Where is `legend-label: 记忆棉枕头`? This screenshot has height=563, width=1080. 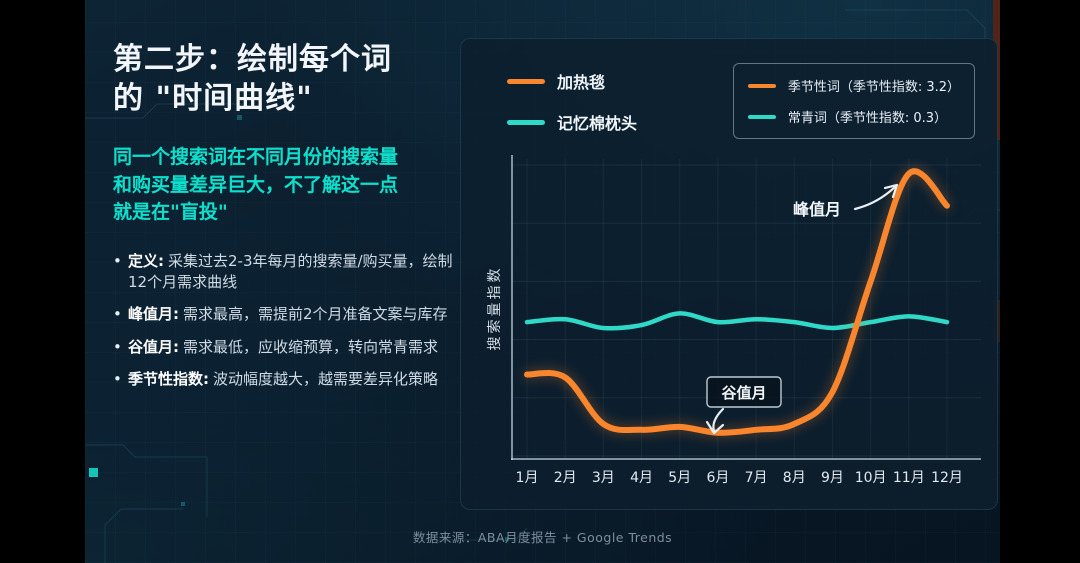 legend-label: 记忆棉枕头 is located at coordinates (597, 123).